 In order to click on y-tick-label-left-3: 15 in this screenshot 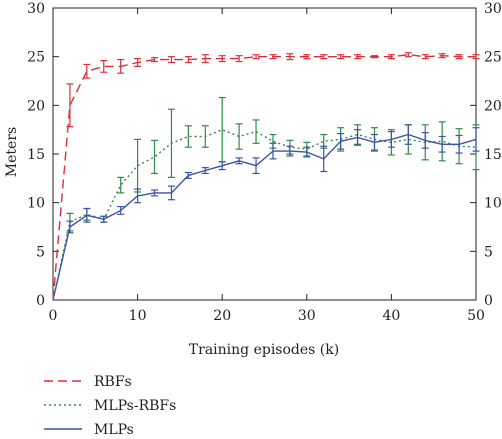, I will do `click(36, 155)`.